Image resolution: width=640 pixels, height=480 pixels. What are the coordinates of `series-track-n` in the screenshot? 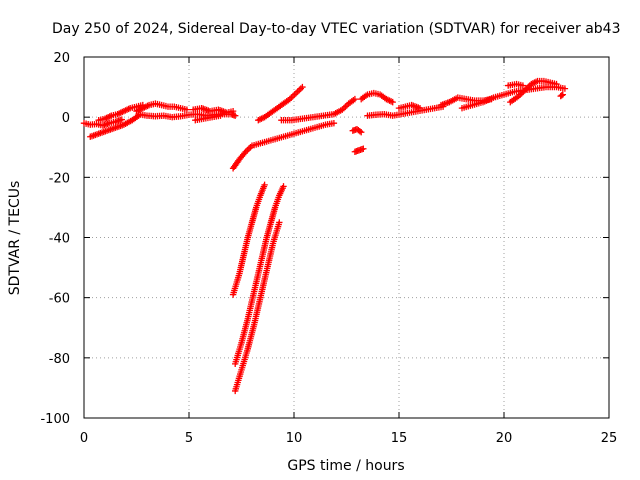 It's located at (357, 131).